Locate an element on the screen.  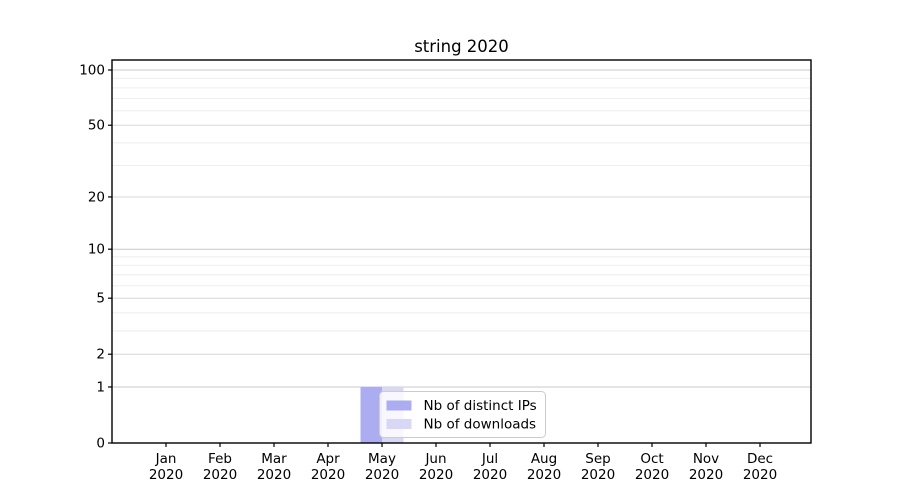
y-tick-label: 0 is located at coordinates (100, 444).